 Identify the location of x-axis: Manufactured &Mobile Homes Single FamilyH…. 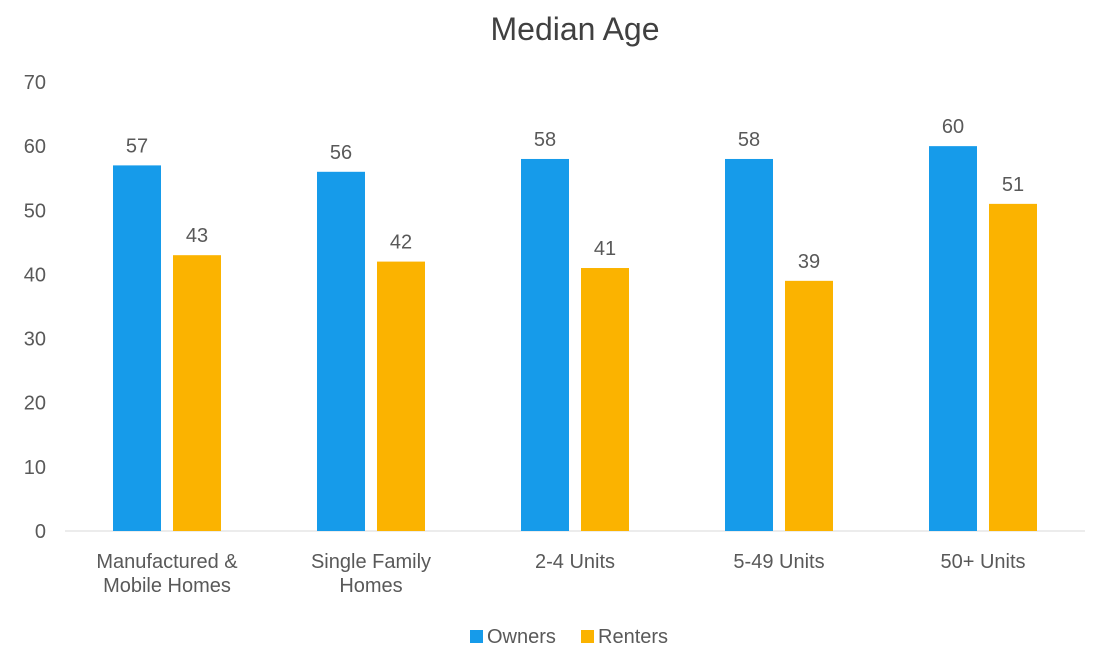
(560, 574).